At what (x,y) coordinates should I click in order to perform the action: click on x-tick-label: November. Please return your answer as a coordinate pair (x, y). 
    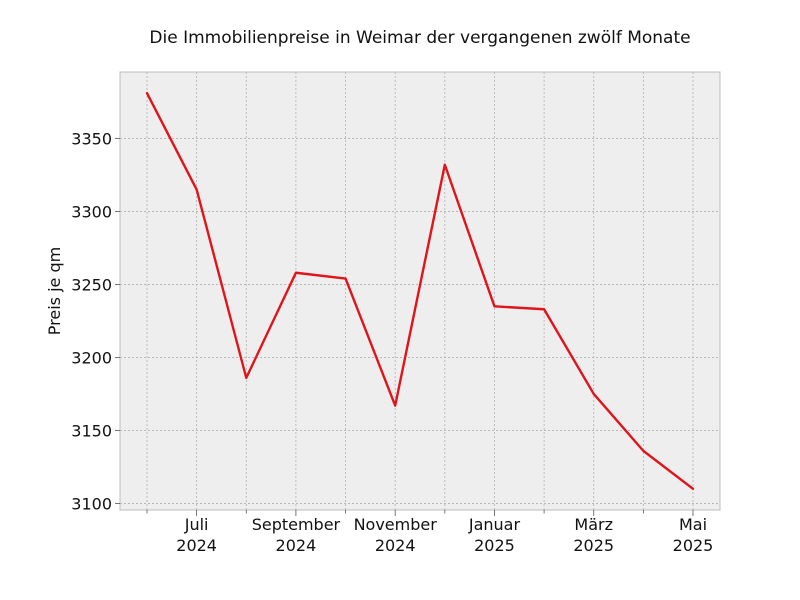
    Looking at the image, I should click on (396, 524).